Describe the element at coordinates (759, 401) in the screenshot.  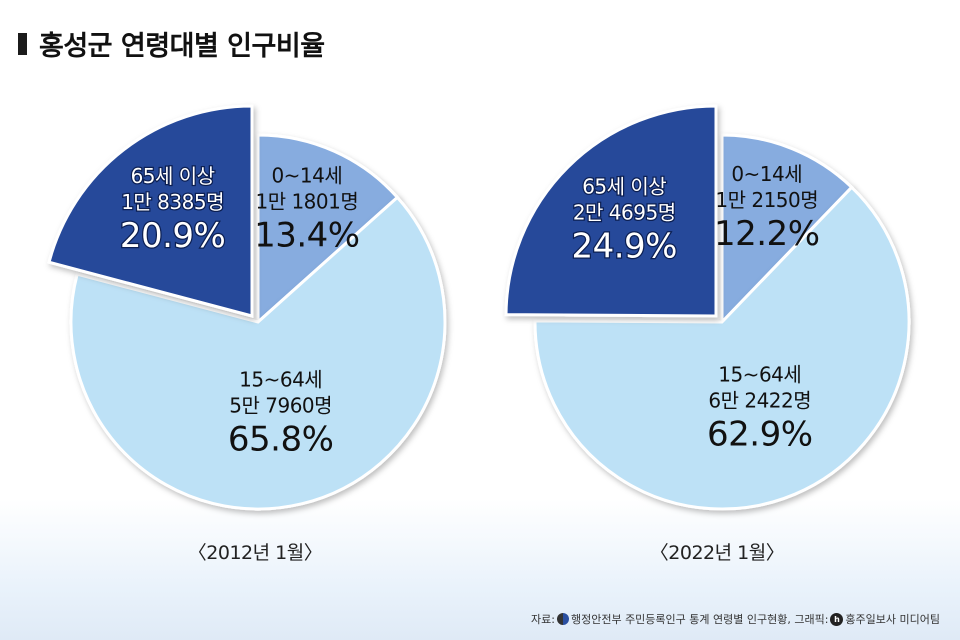
I see `slice-count-working: 6만 2422명` at that location.